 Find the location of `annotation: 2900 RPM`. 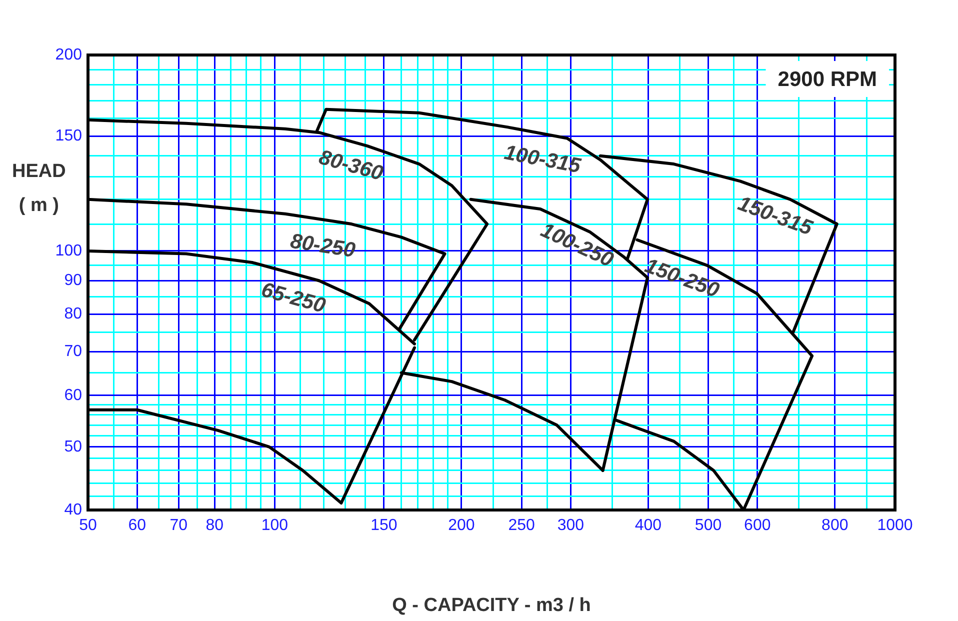

annotation: 2900 RPM is located at coordinates (827, 79).